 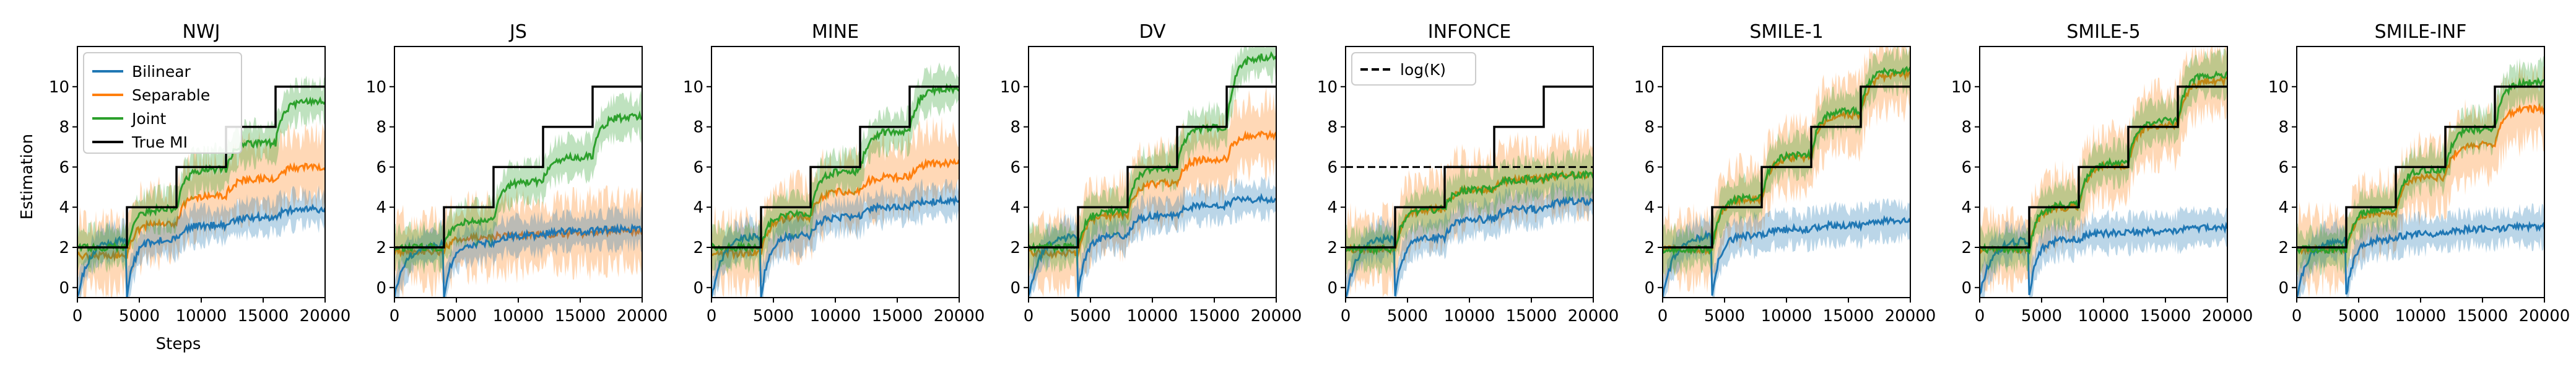 I want to click on panel-smile-1: SMILE-1 0 2 4 6 8 10 0 5000 10000 15000 20000, so click(x=1785, y=173).